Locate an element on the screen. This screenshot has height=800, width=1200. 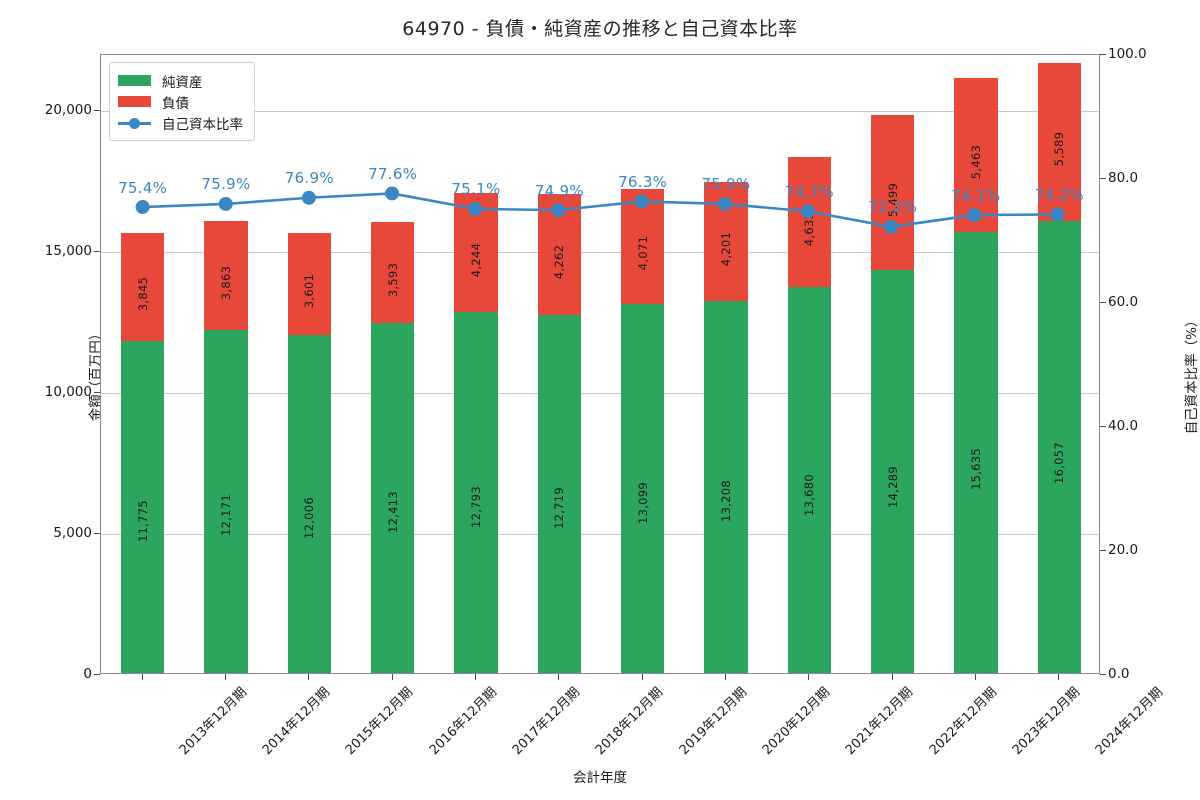
legend-item-equity: 純資産 is located at coordinates (180, 80).